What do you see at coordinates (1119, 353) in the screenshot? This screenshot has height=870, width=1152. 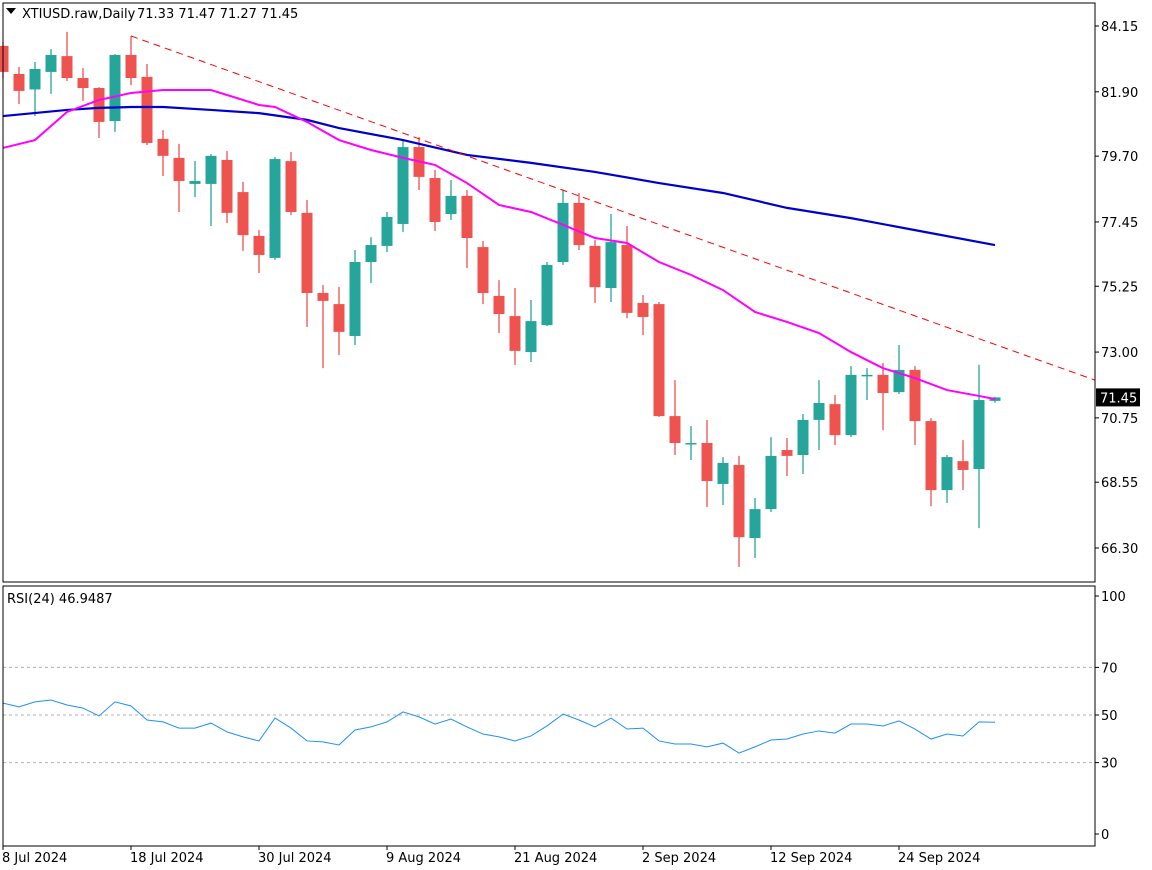 I see `price-tick-label: 73.00` at bounding box center [1119, 353].